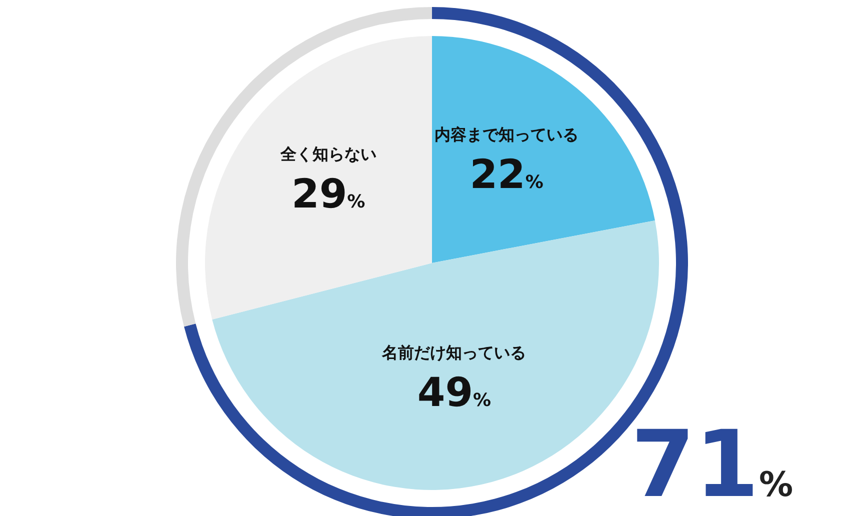  Describe the element at coordinates (328, 194) in the screenshot. I see `data-label: 29%` at that location.